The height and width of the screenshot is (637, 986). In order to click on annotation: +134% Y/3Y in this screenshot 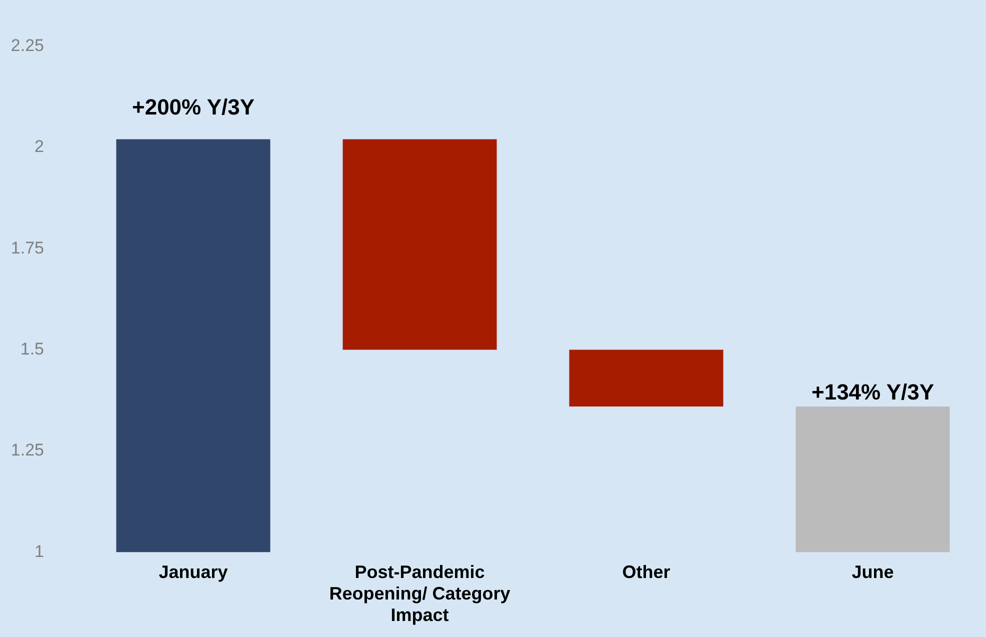, I will do `click(872, 392)`.